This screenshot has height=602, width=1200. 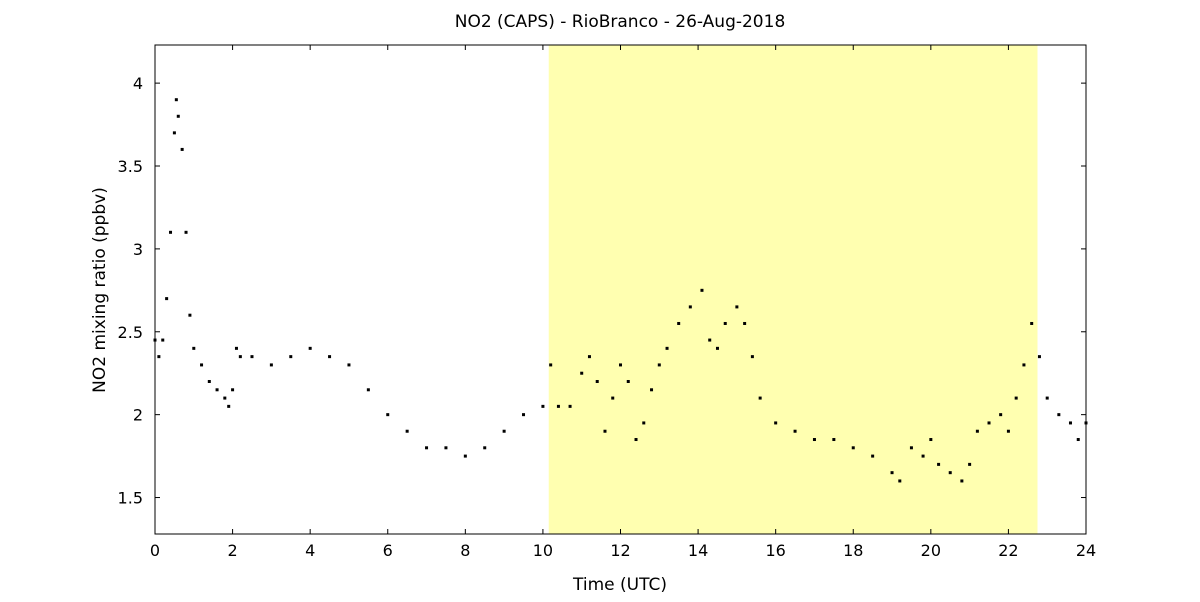 I want to click on x-tick-label: 24, so click(x=1086, y=550).